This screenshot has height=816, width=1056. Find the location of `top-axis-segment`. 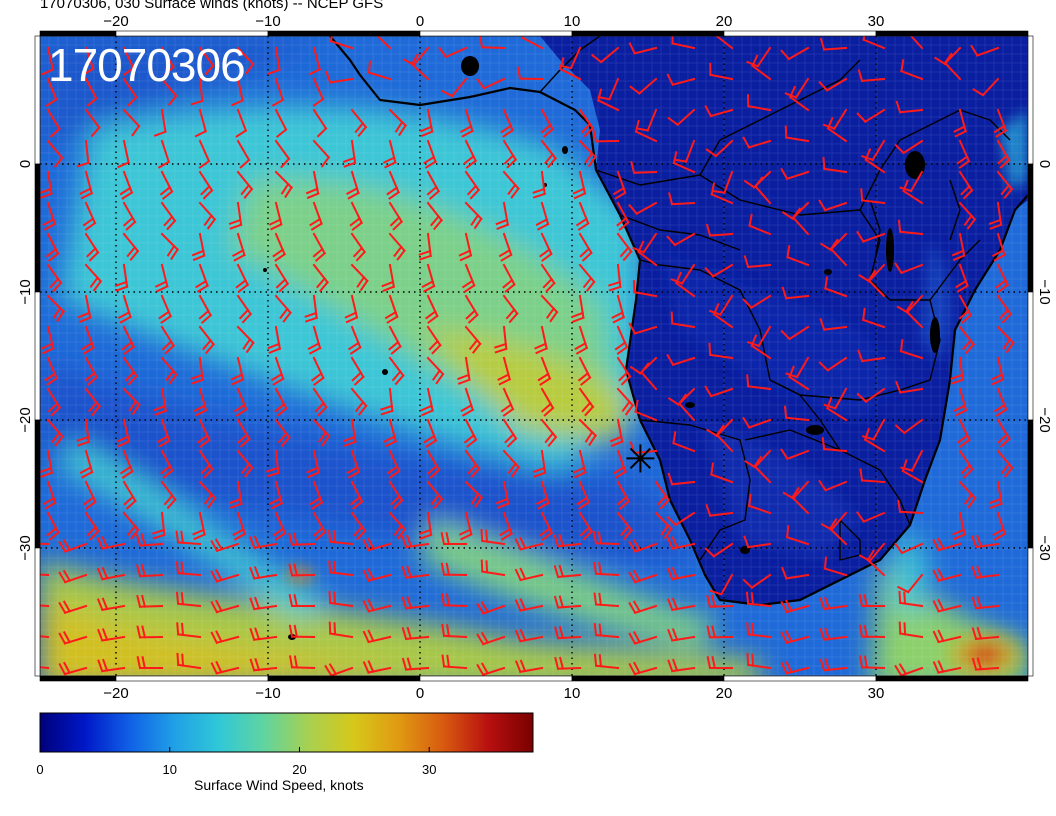

top-axis-segment is located at coordinates (800, 33).